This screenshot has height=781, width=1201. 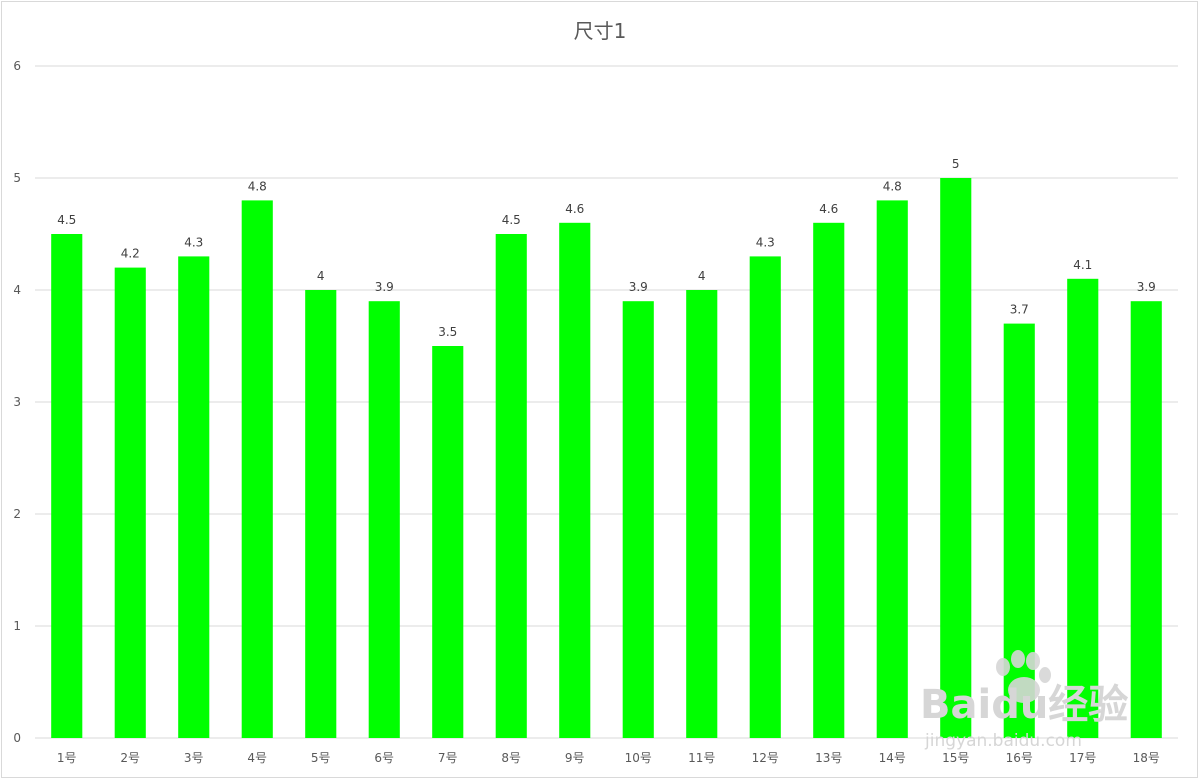 What do you see at coordinates (600, 31) in the screenshot?
I see `chart-title: 尺寸1` at bounding box center [600, 31].